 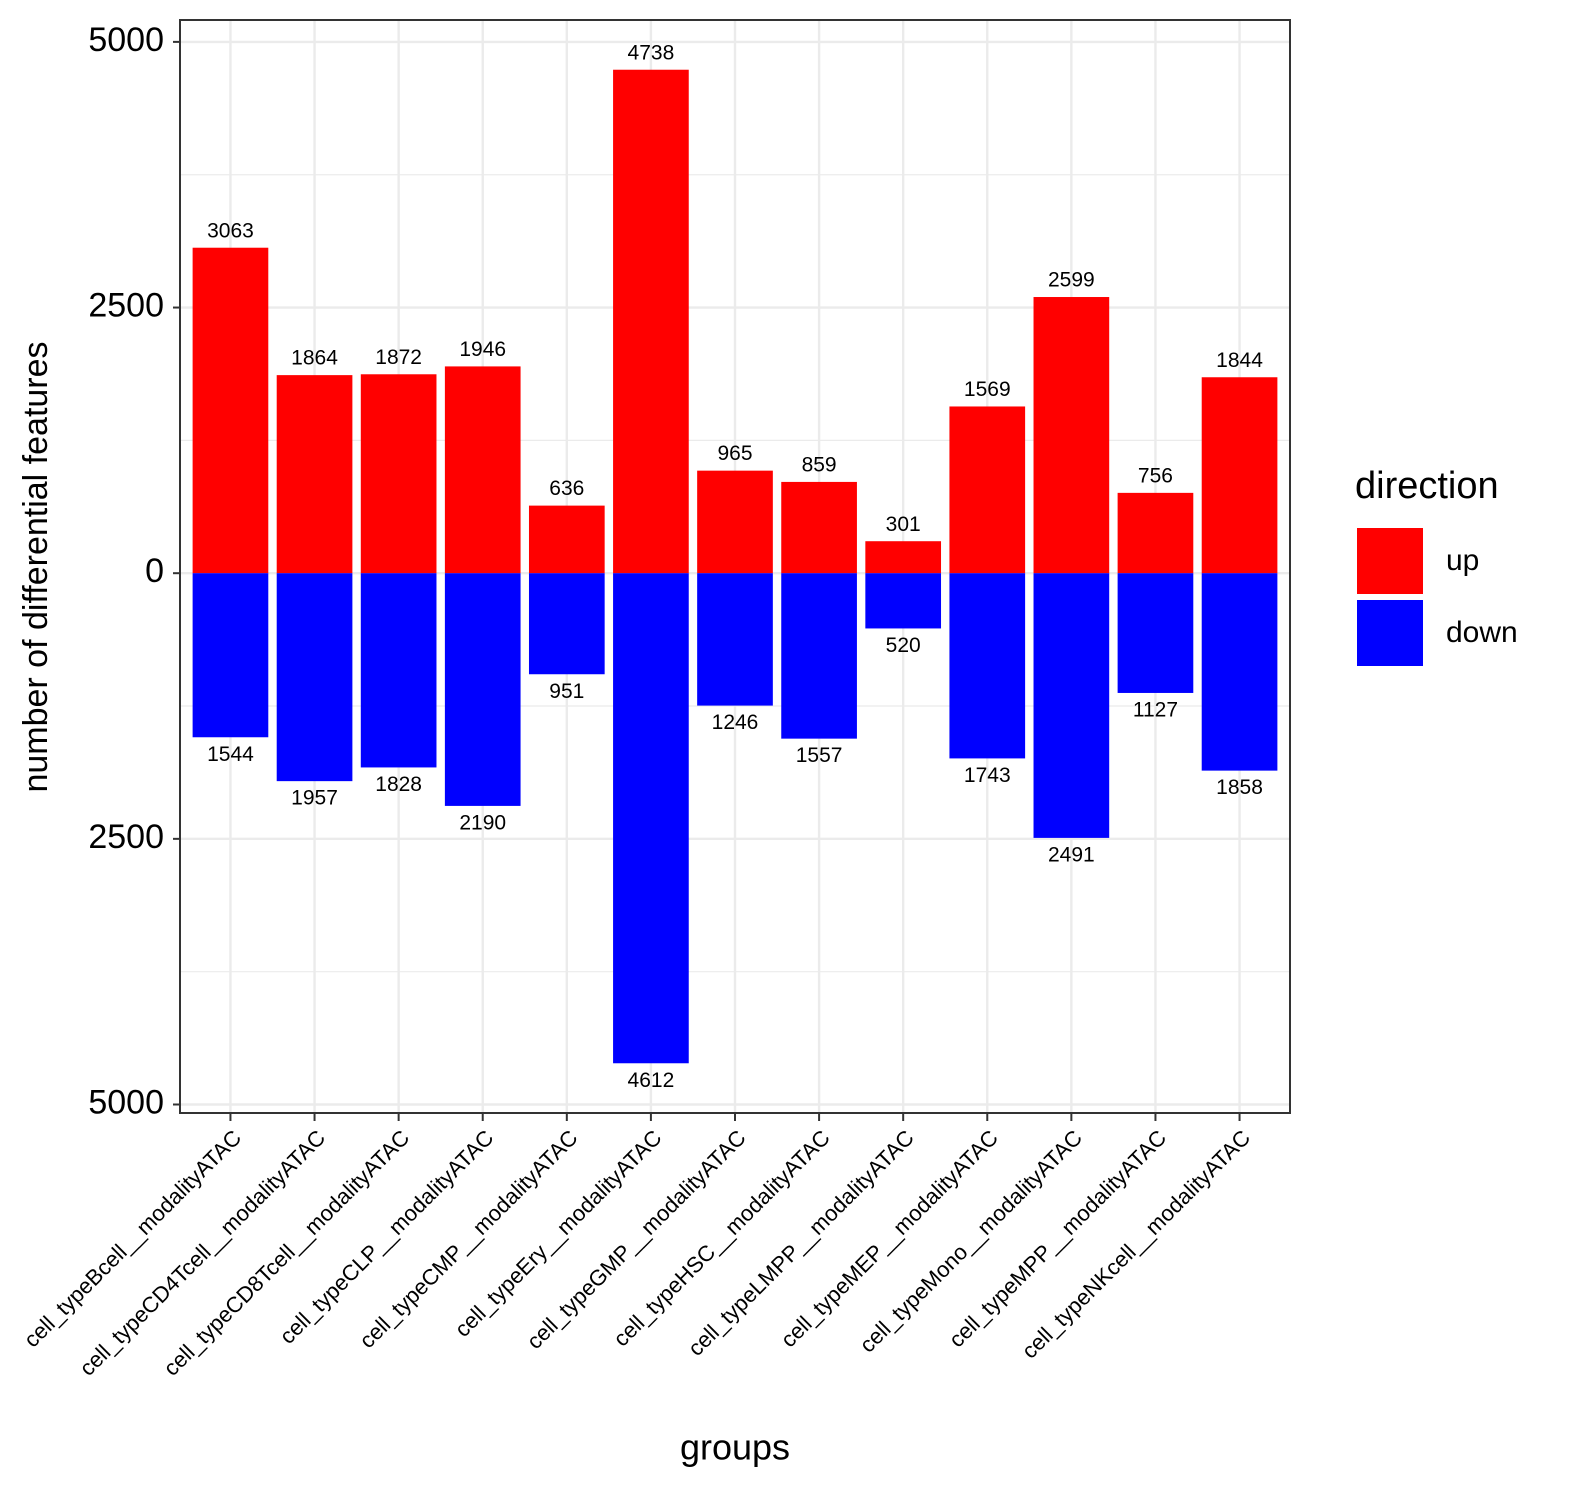 I want to click on value-label: 1858, so click(x=1239, y=787).